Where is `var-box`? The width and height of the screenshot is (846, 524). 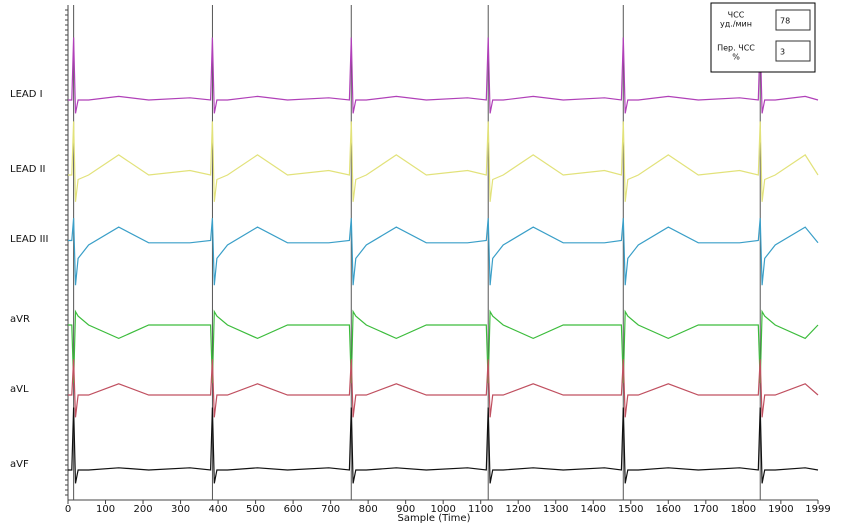 var-box is located at coordinates (793, 51).